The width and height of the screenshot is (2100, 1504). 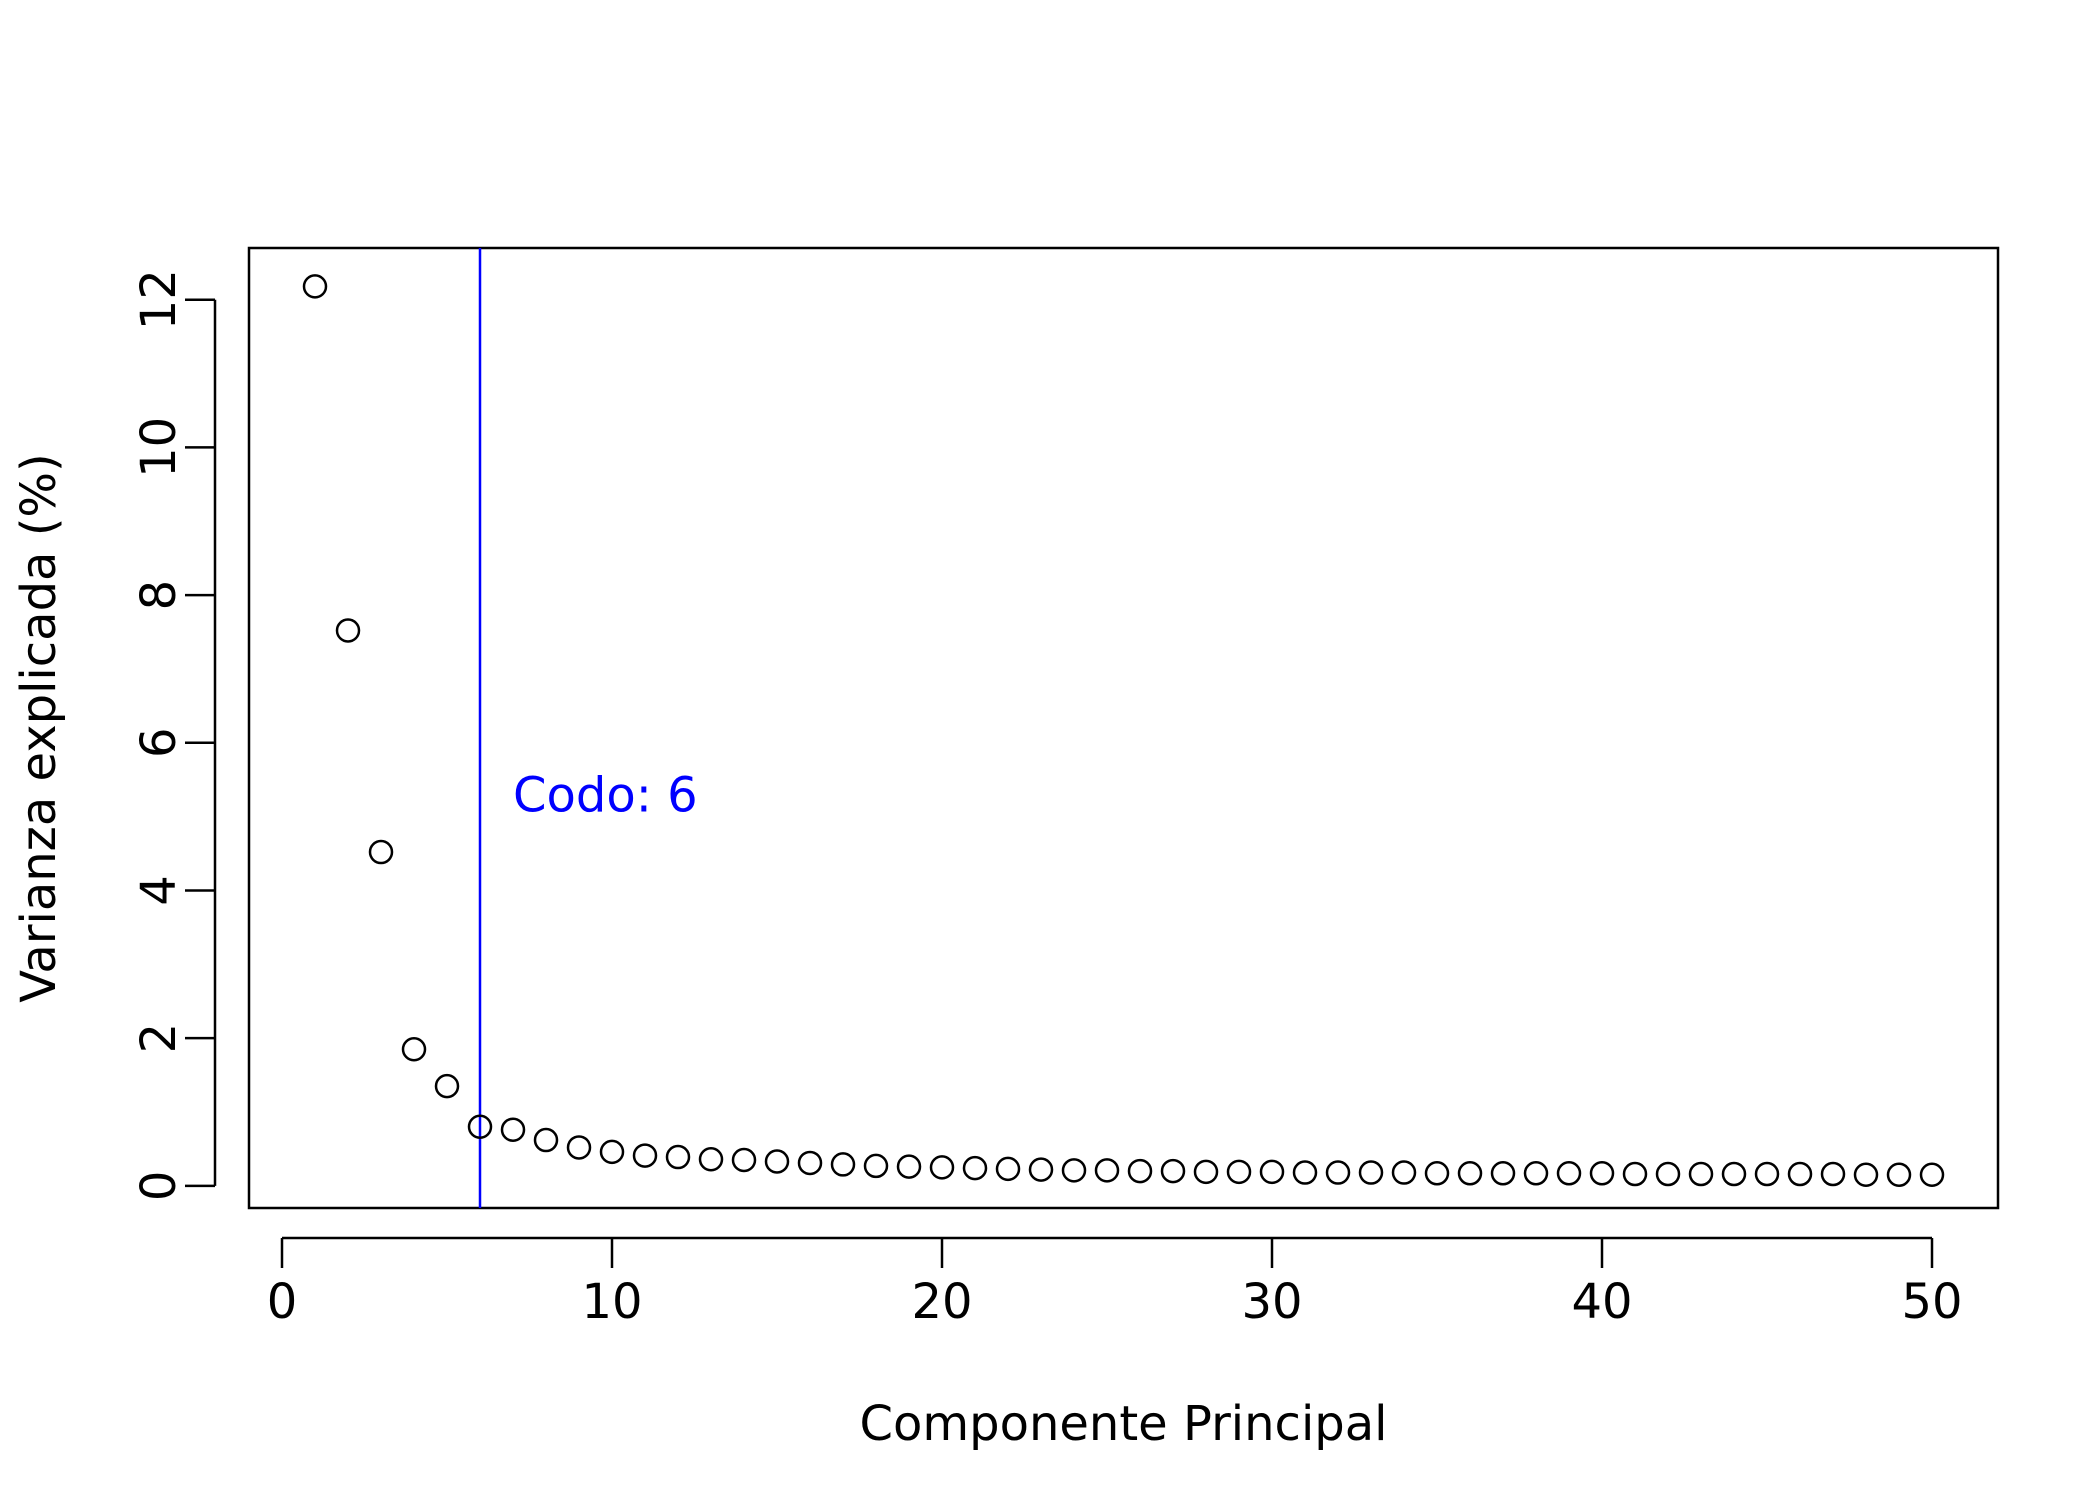 I want to click on y-tick-label: 10, so click(x=159, y=447).